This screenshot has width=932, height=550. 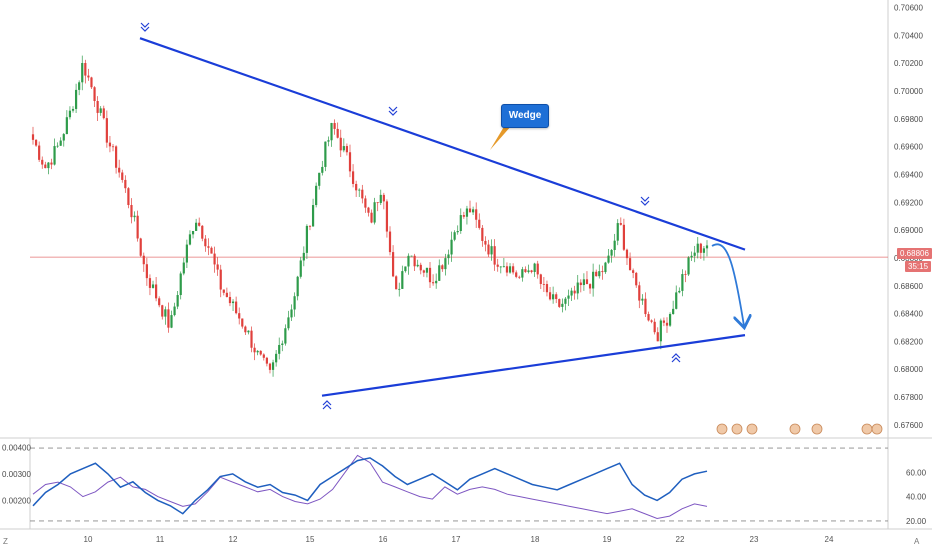 What do you see at coordinates (533, 365) in the screenshot?
I see `lower-trendline` at bounding box center [533, 365].